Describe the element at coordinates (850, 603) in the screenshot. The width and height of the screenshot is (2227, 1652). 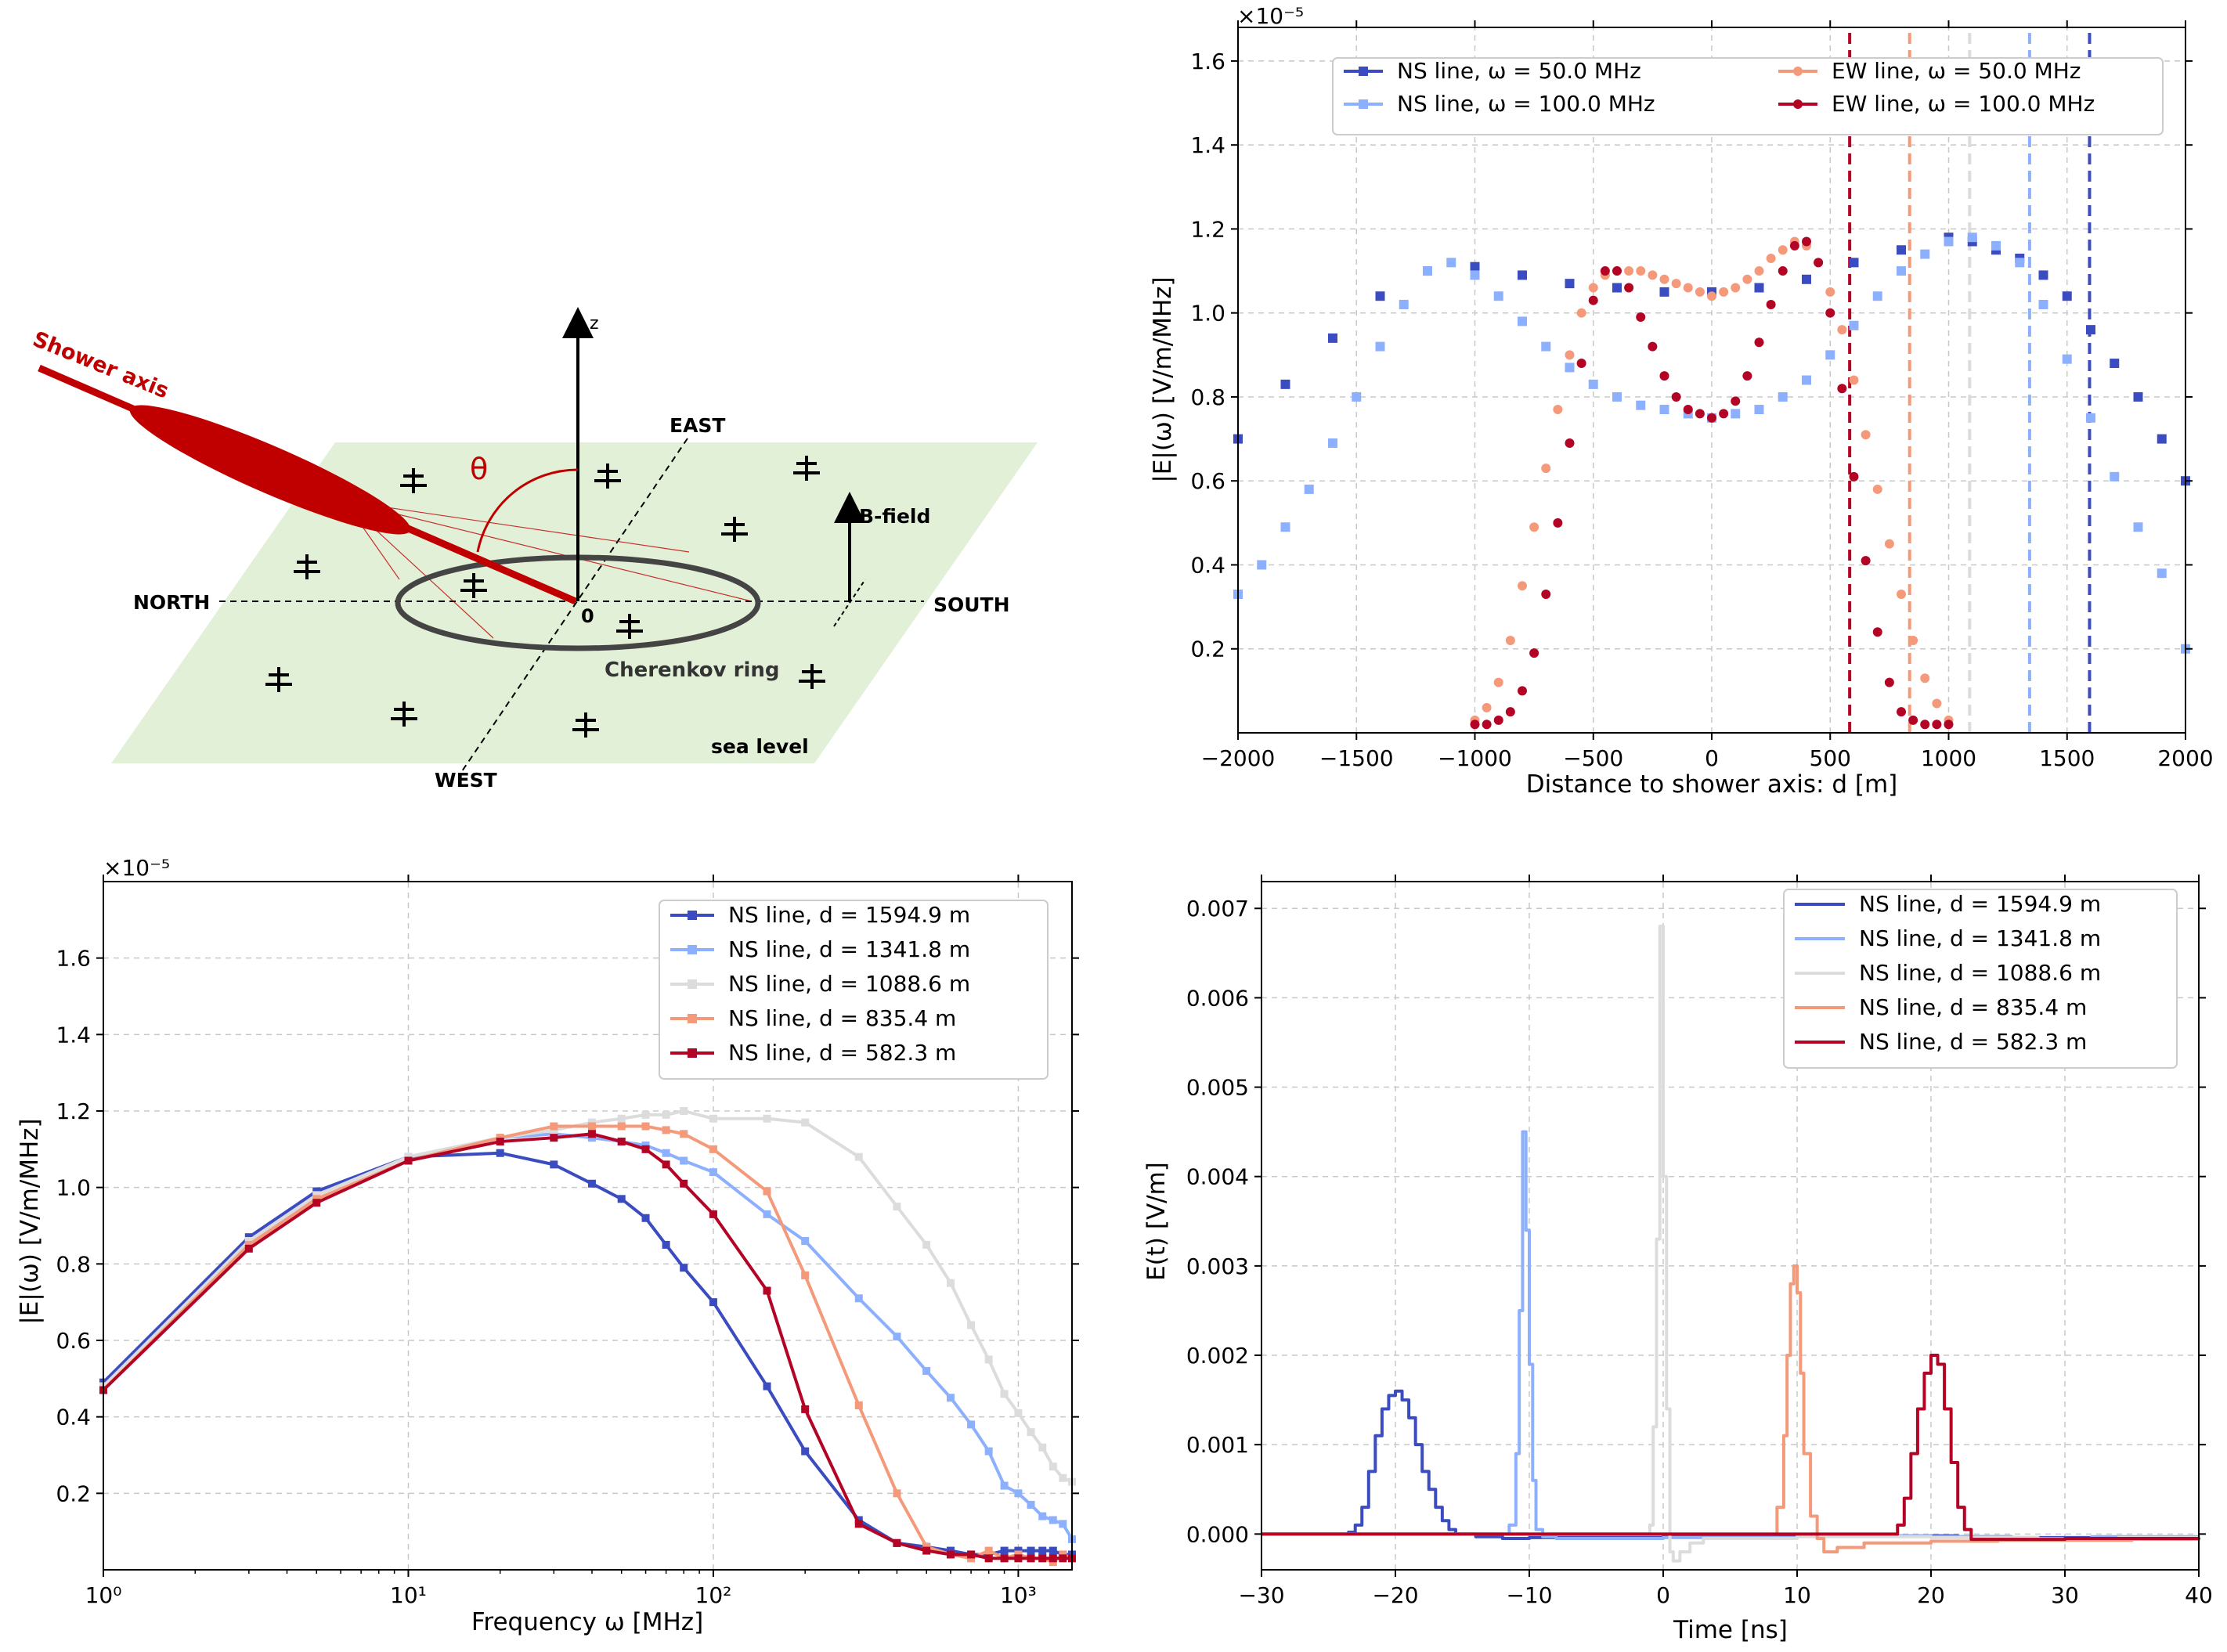
I see `bfield-dash` at that location.